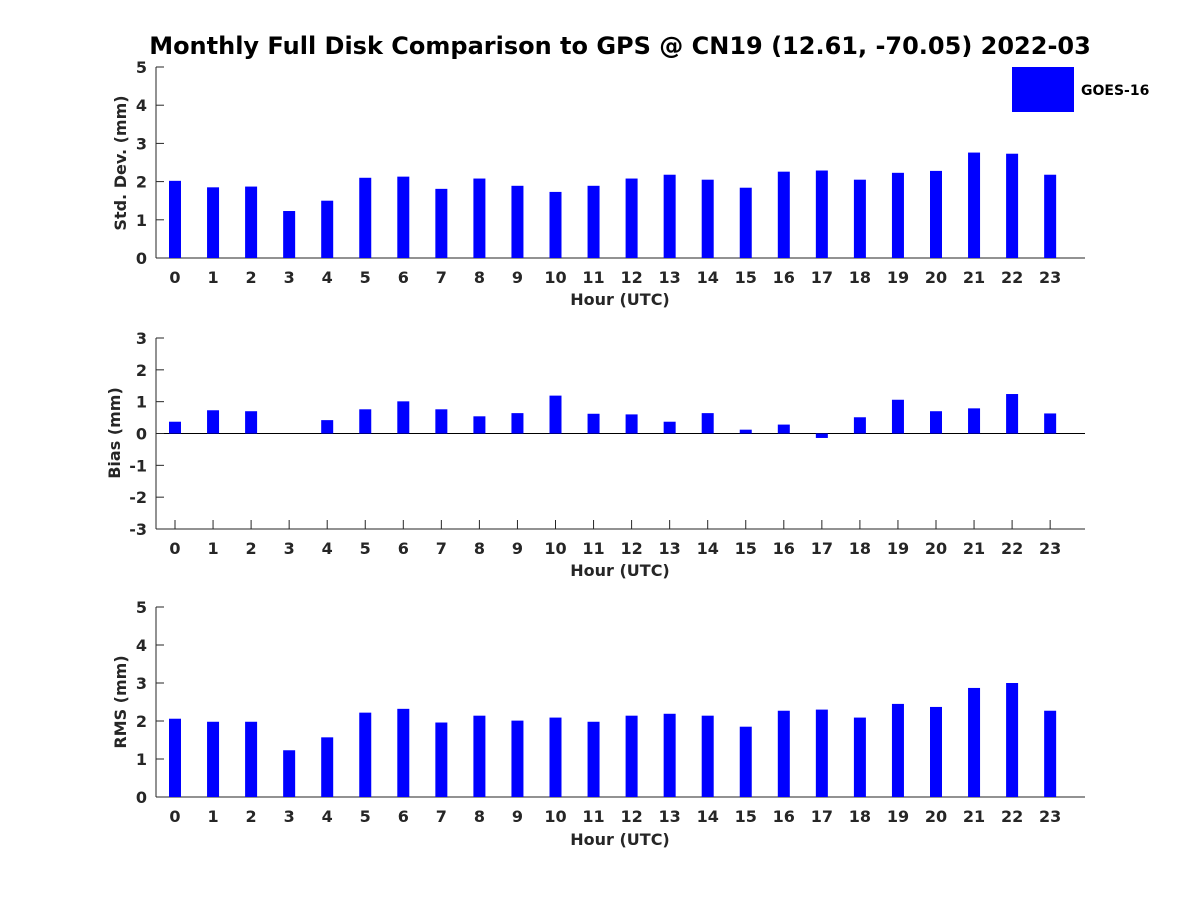 This screenshot has height=900, width=1200. I want to click on x-tick-label: 10, so click(555, 816).